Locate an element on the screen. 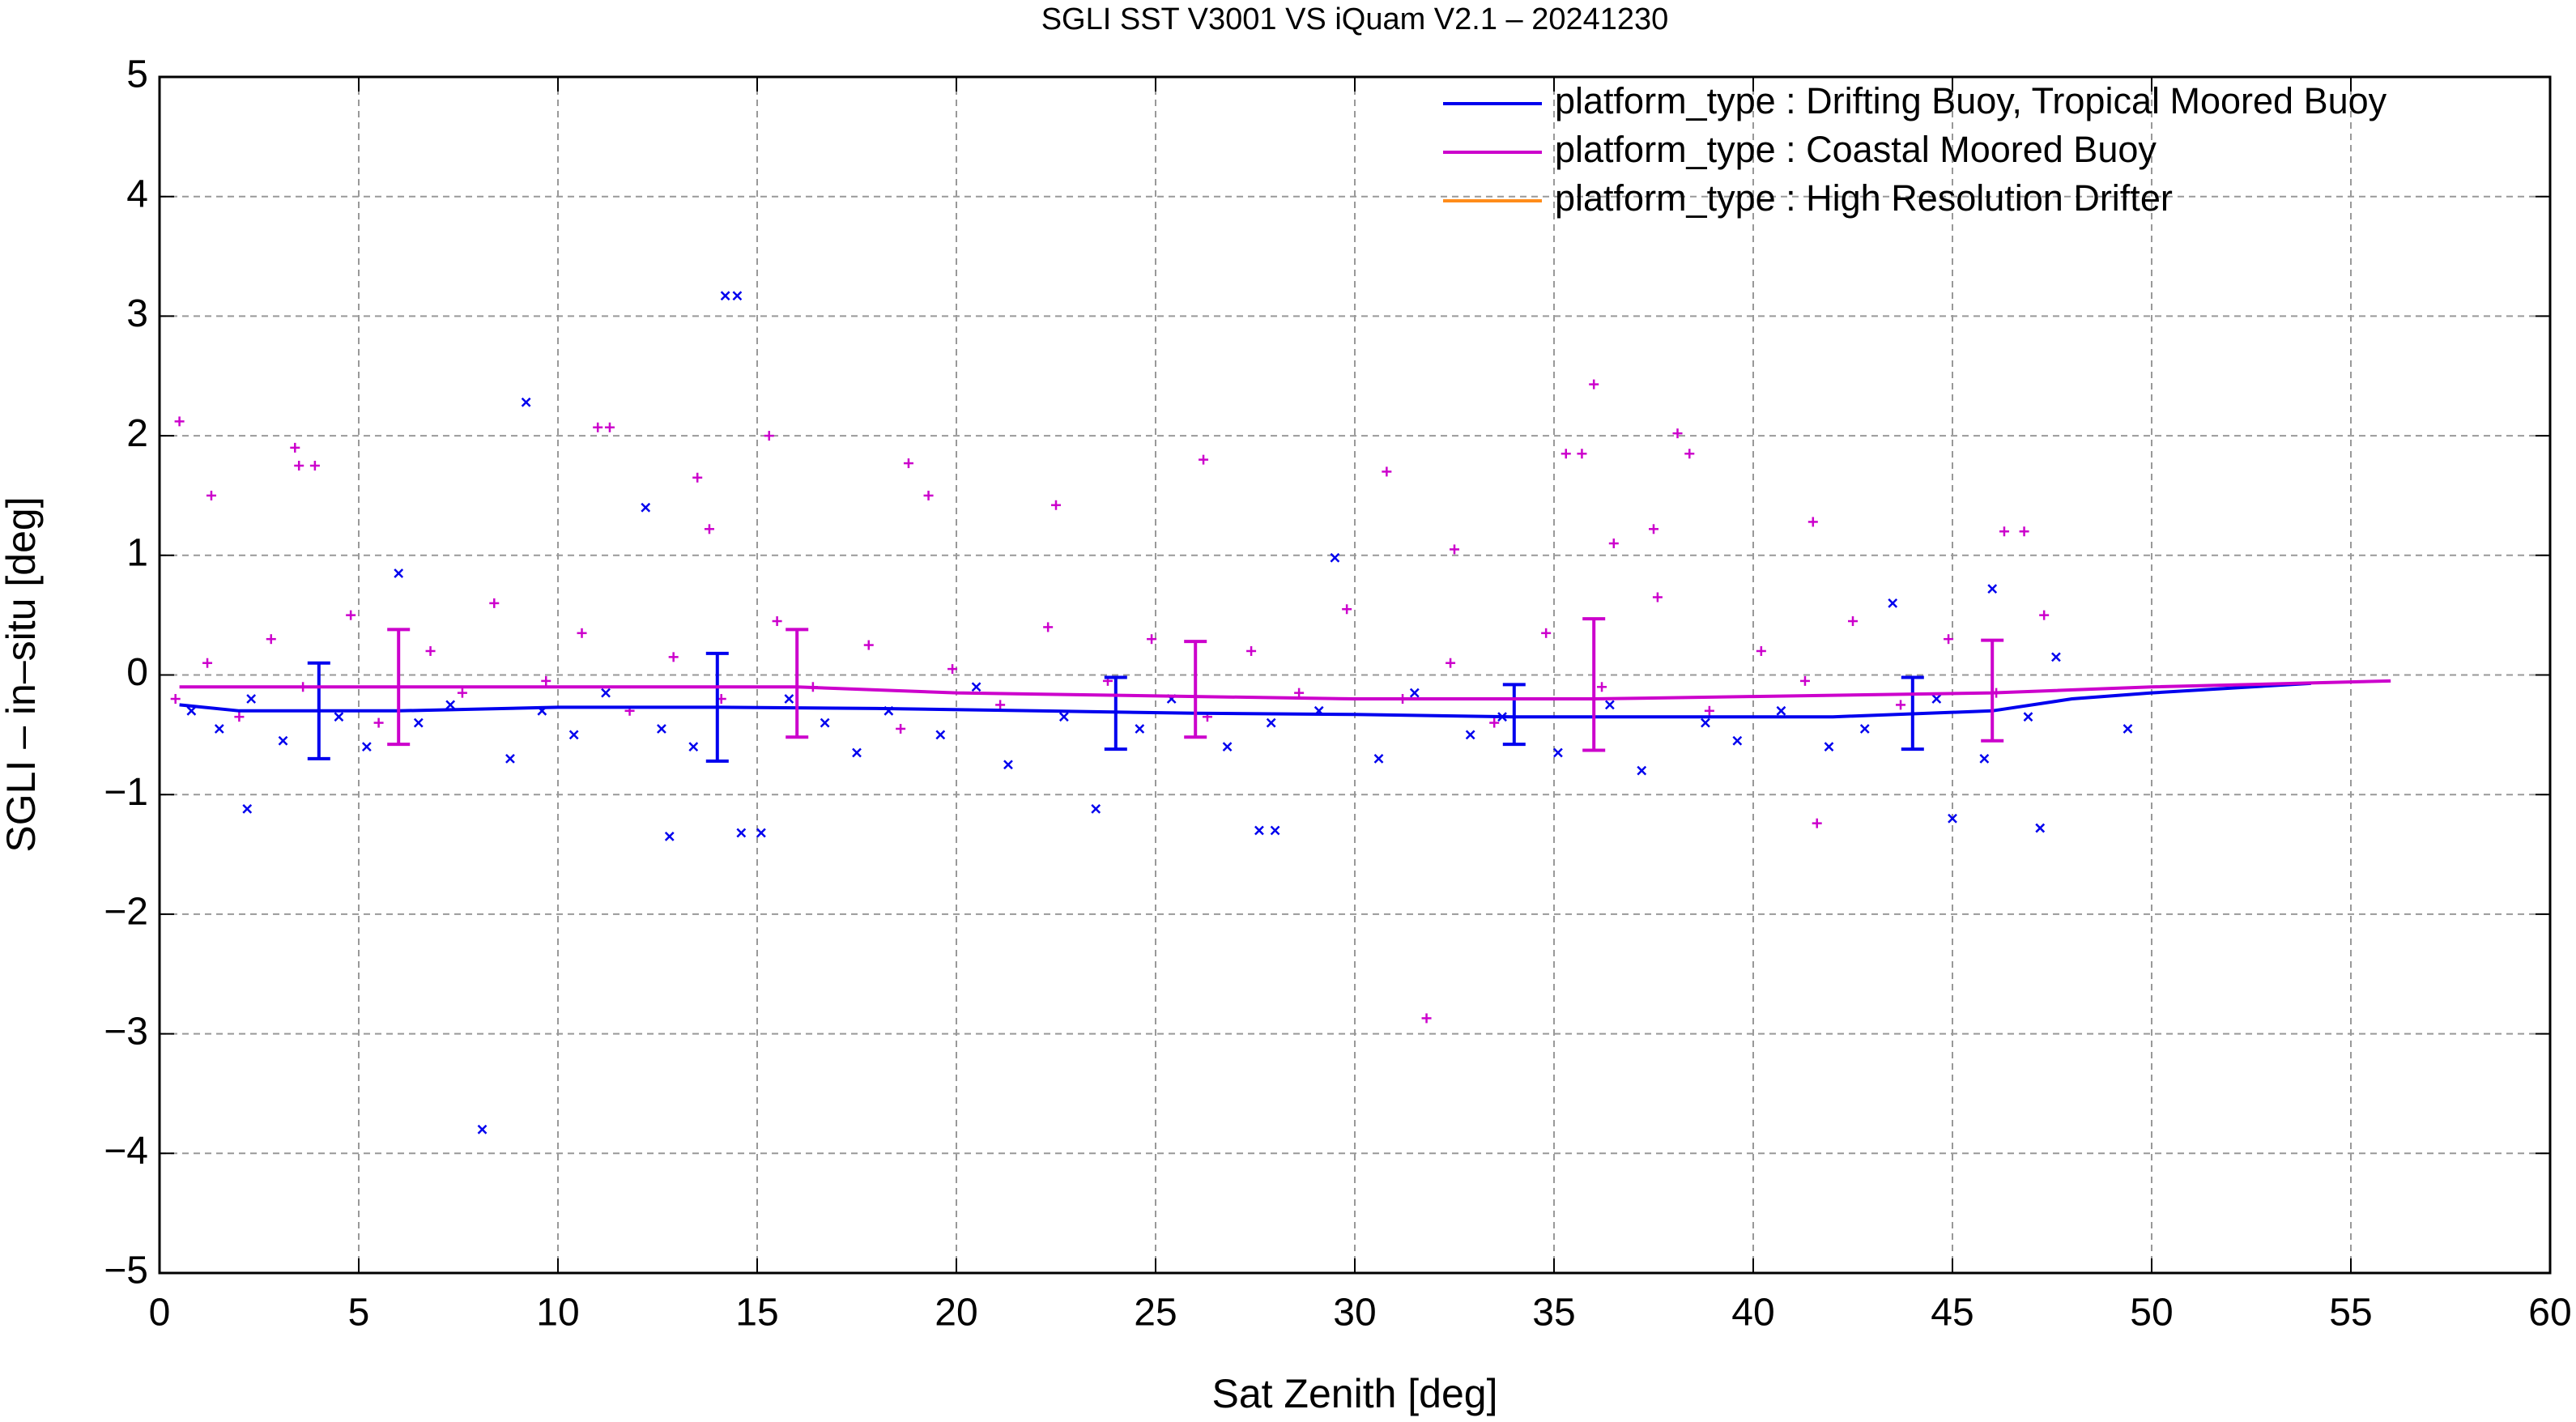  x-tick-label: 10 is located at coordinates (557, 1313).